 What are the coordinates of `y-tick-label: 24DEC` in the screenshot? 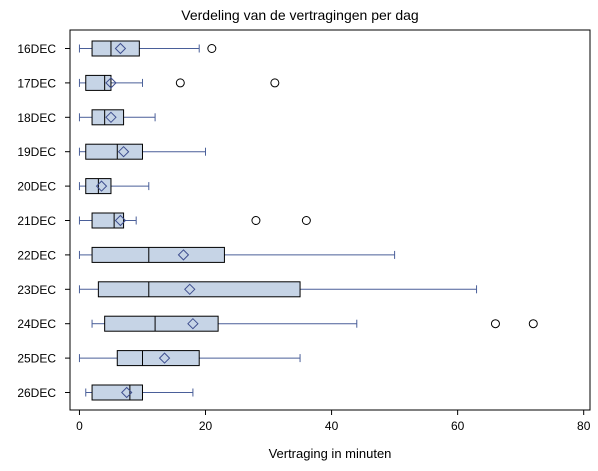 It's located at (36, 324).